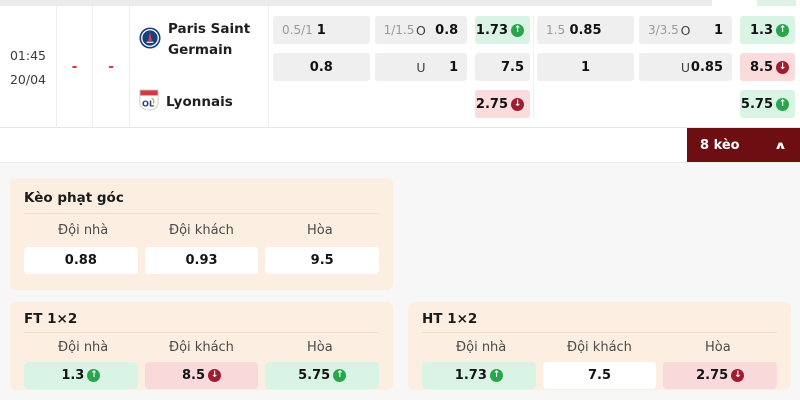  Describe the element at coordinates (502, 30) in the screenshot. I see `x2-home-cell: 1.73 ↑` at that location.